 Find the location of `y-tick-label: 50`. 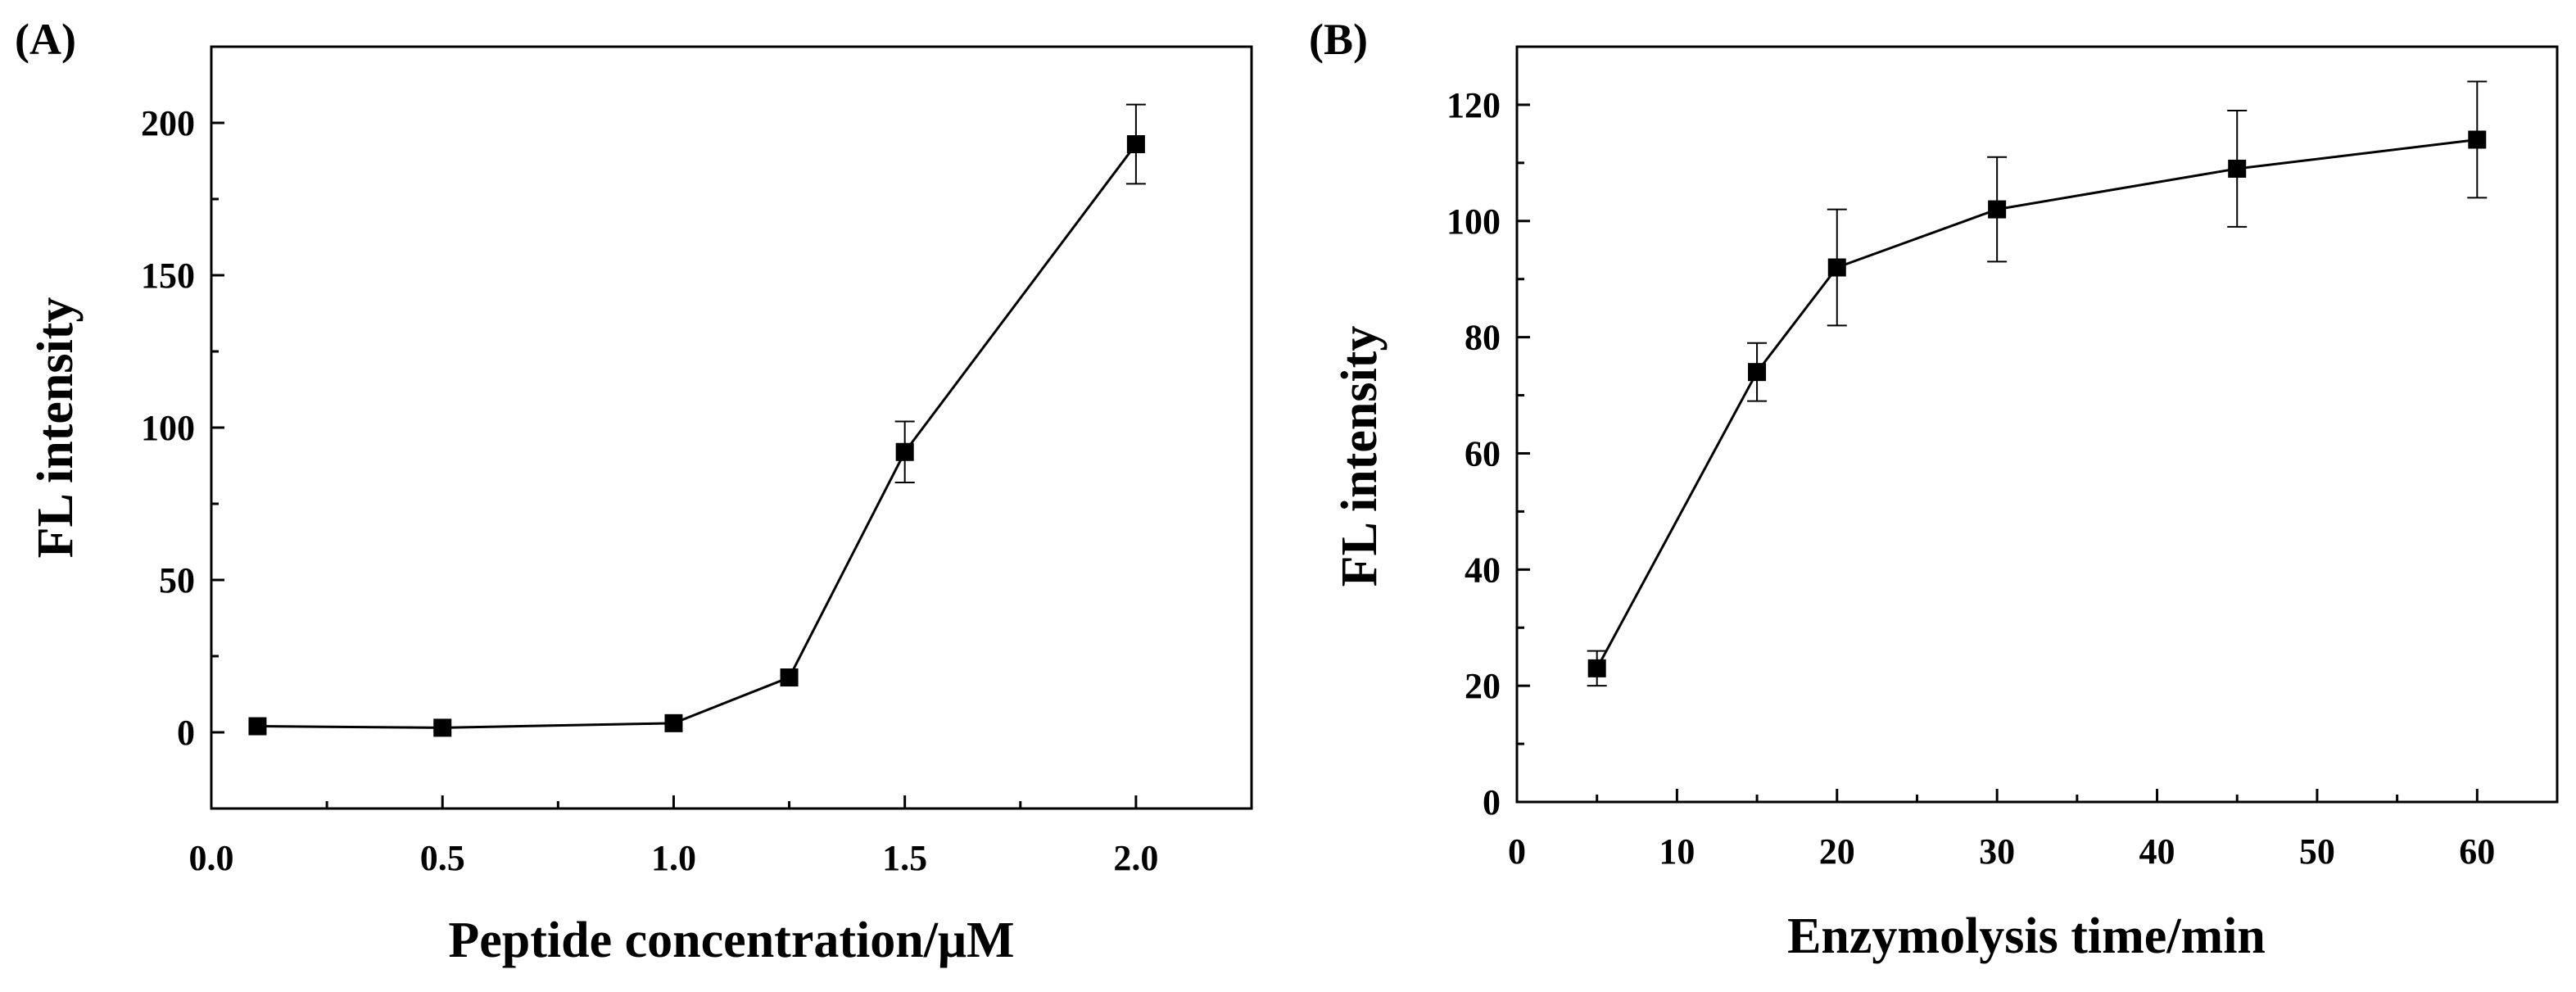

y-tick-label: 50 is located at coordinates (177, 580).